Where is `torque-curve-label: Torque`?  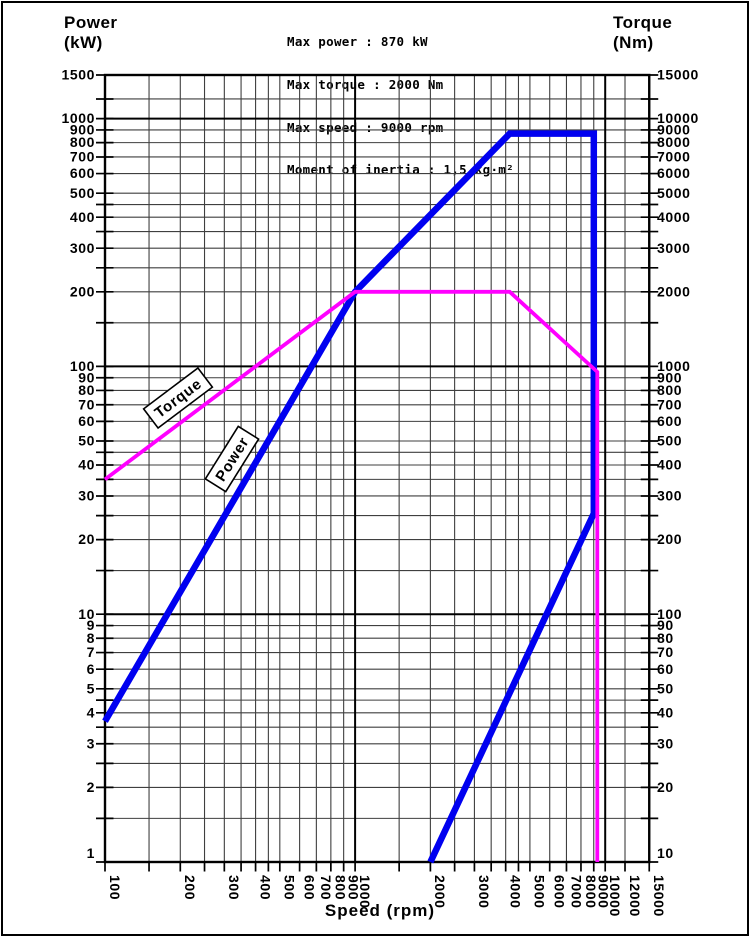
torque-curve-label: Torque is located at coordinates (178, 398).